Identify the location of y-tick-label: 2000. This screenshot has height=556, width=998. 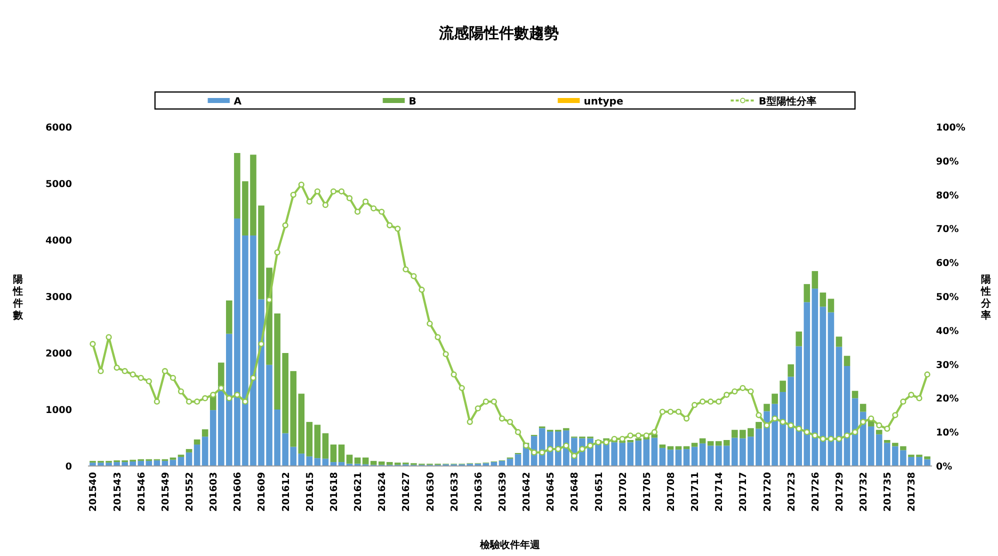
(59, 354).